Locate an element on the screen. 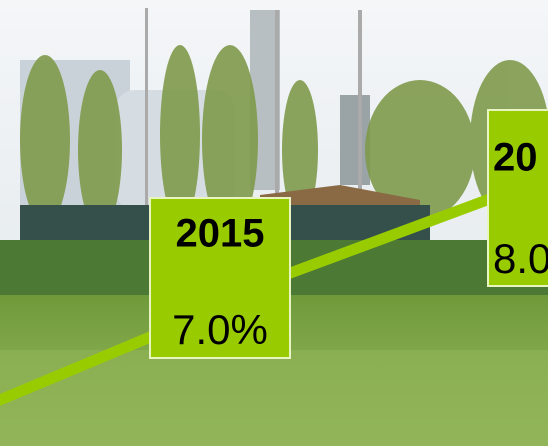 This screenshot has height=446, width=548. callout-value: 7.0% is located at coordinates (220, 329).